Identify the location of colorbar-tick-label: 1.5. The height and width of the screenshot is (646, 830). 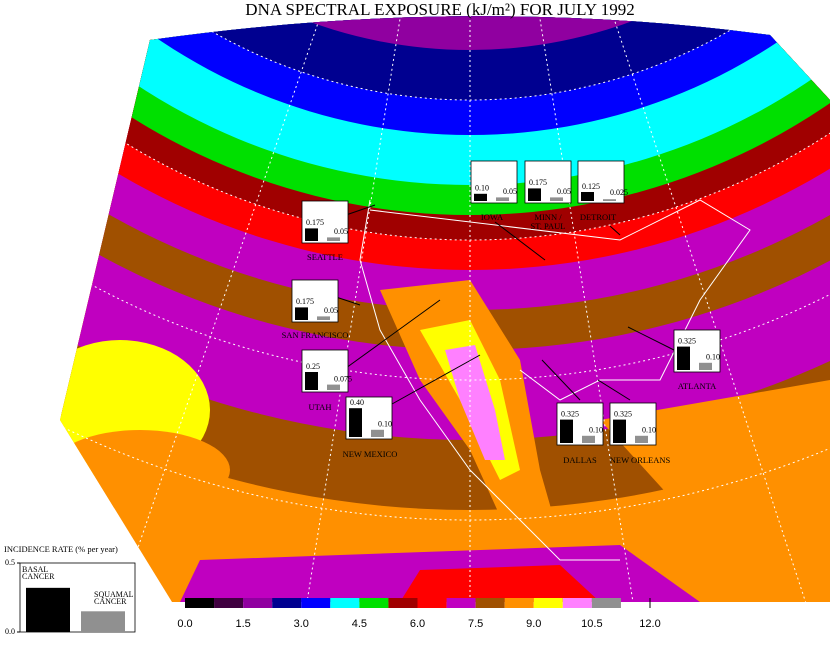
(242, 624).